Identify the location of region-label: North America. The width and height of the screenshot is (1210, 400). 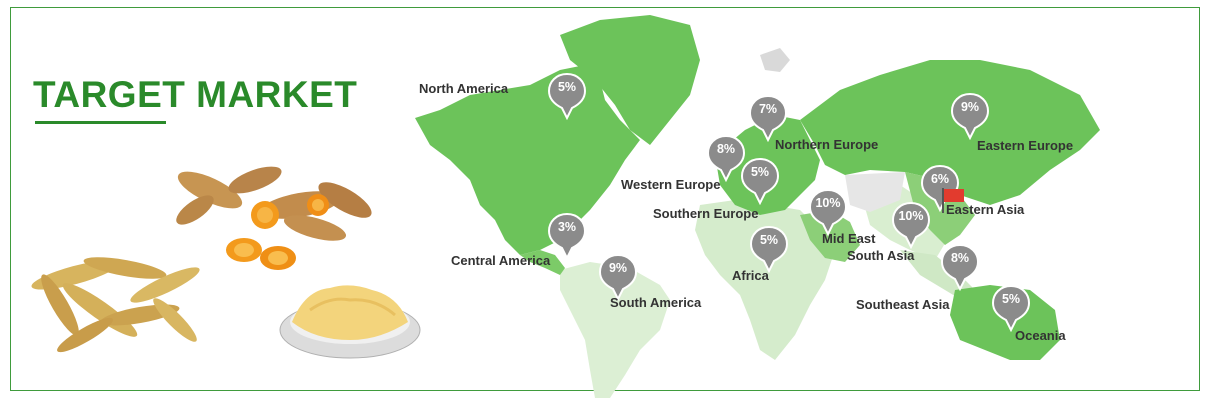
(464, 88).